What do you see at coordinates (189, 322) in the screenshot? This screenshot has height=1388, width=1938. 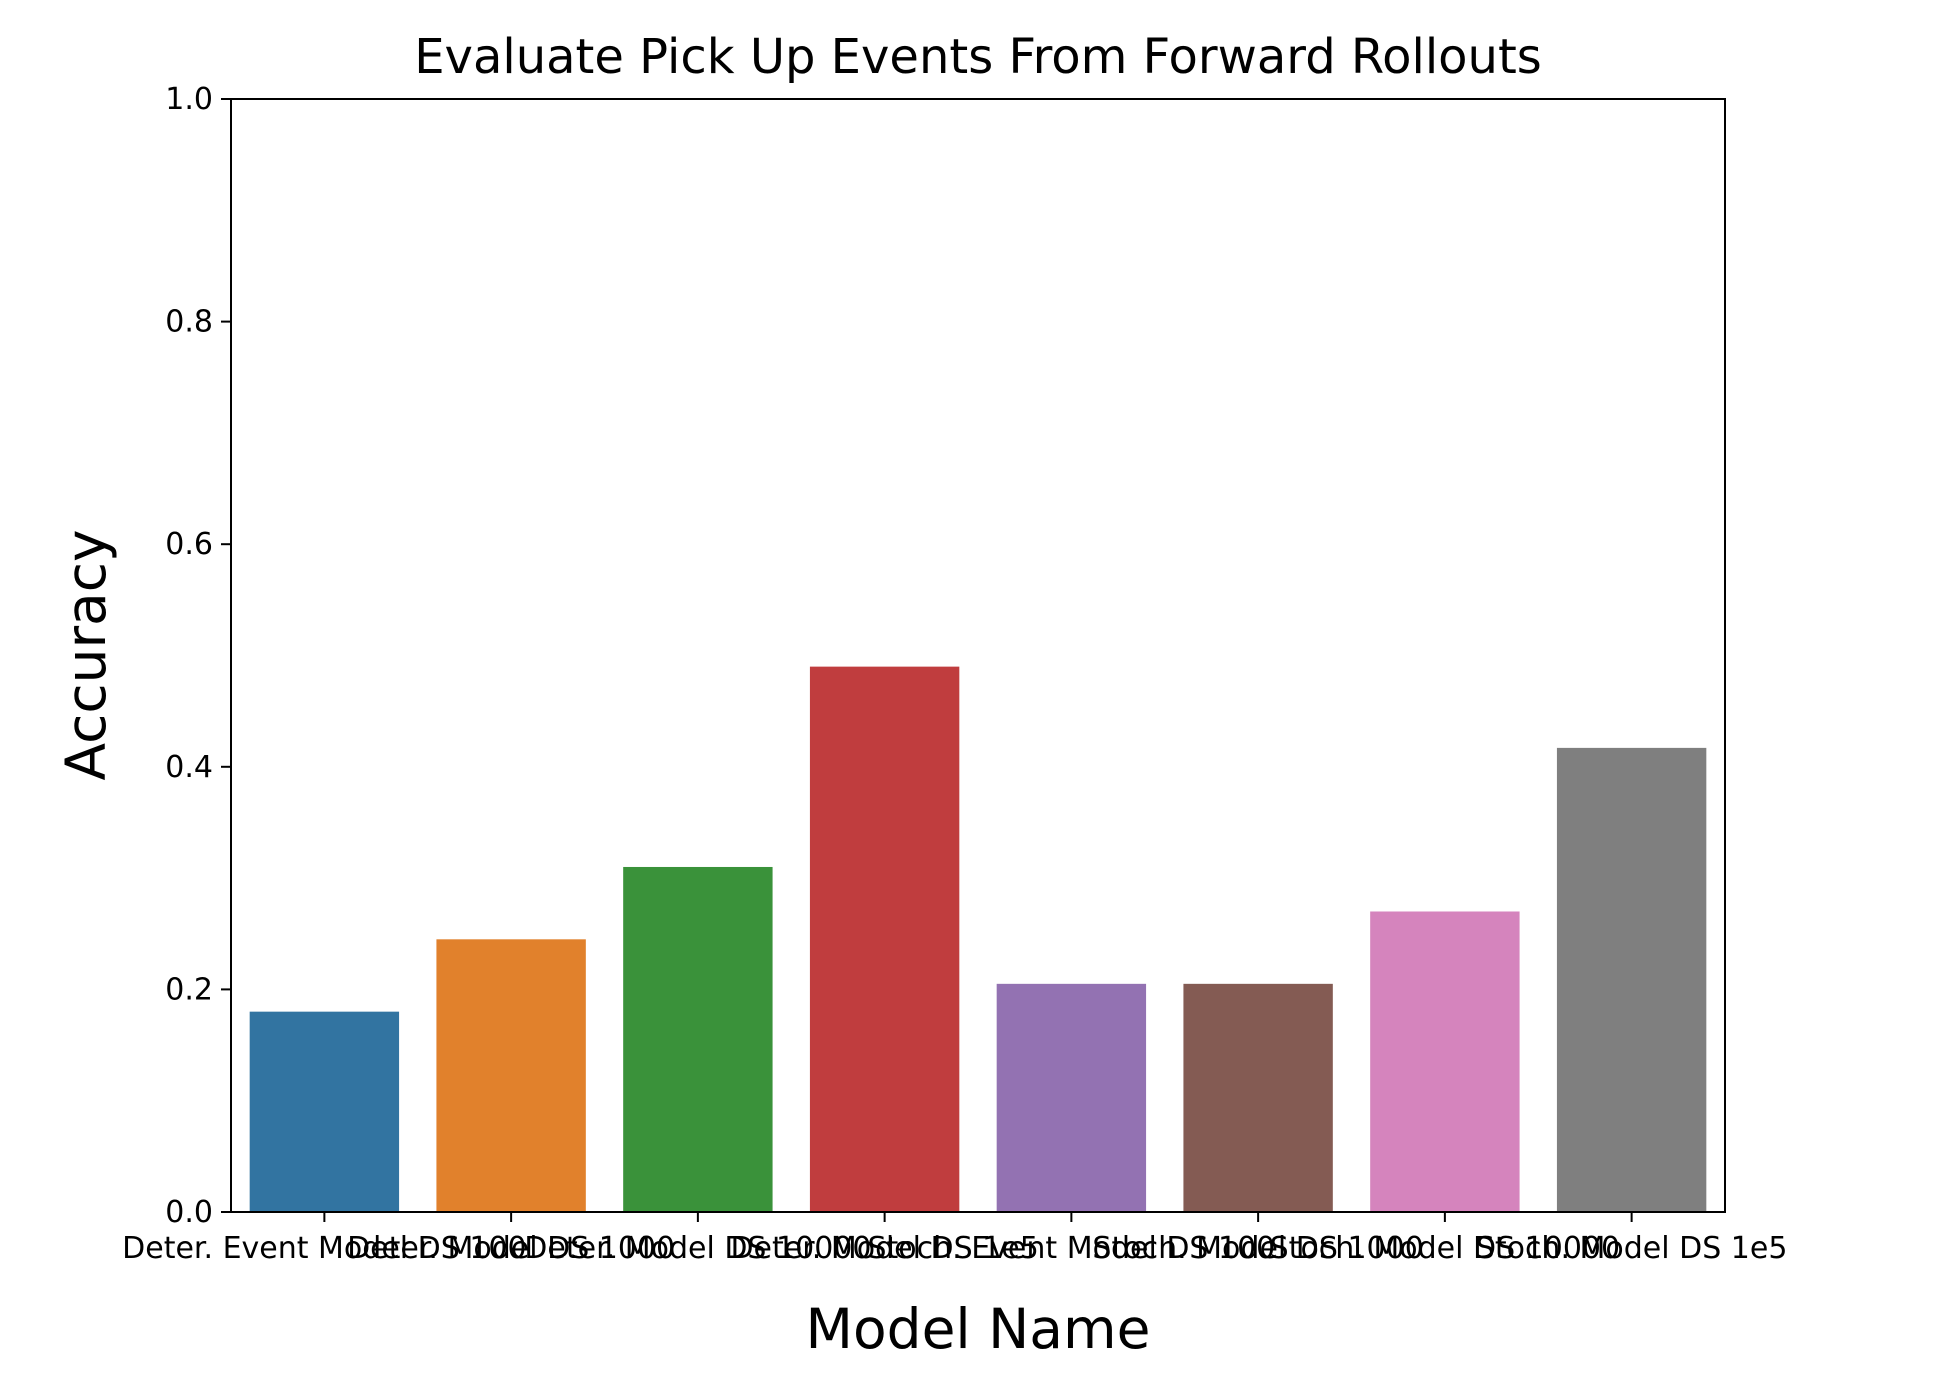 I see `y-tick-label: 0.8` at bounding box center [189, 322].